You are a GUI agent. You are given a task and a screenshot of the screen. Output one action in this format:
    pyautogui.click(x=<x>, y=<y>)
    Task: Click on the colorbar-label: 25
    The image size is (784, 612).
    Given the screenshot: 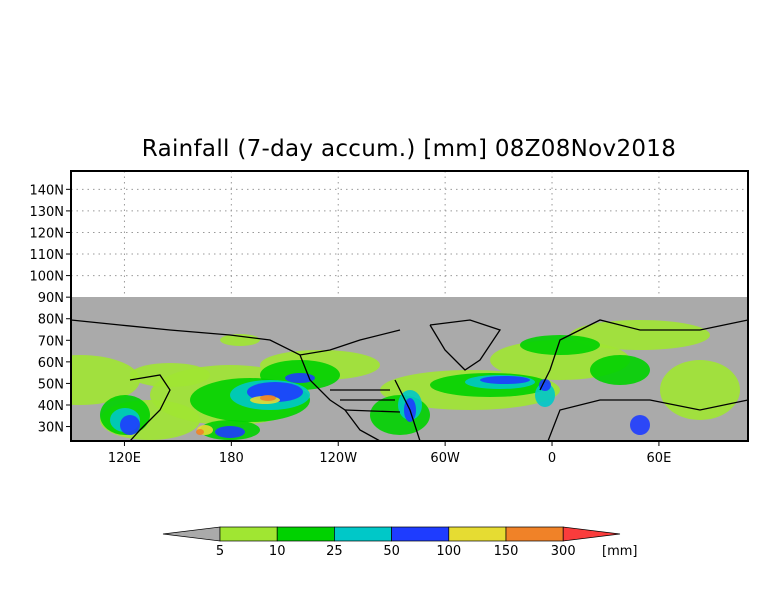 What is the action you would take?
    pyautogui.click(x=334, y=551)
    